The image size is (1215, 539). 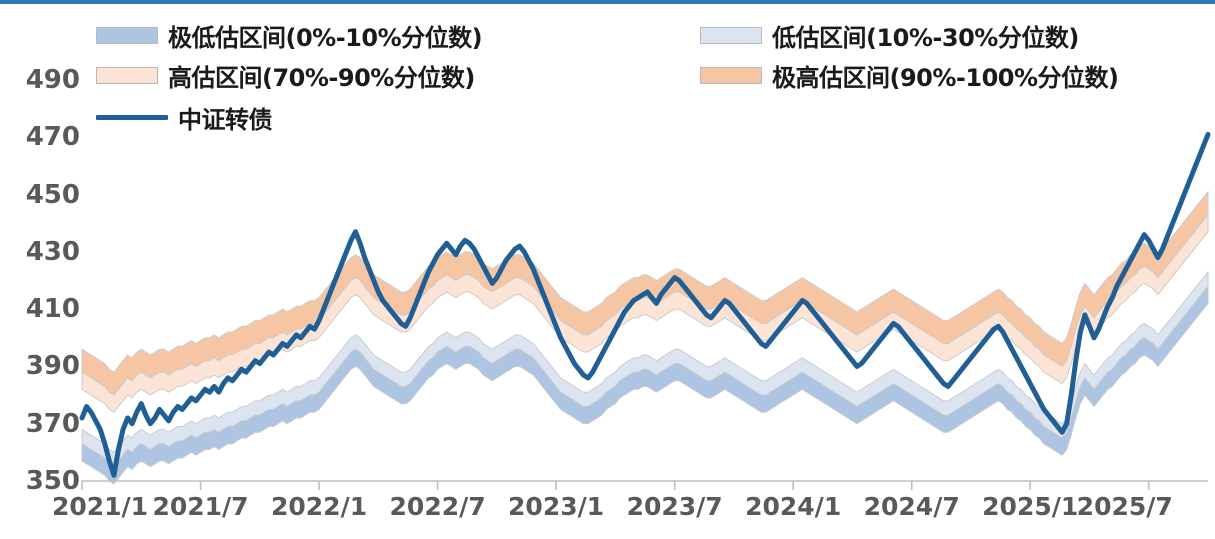 I want to click on x-axis-tick-label: 2024/1, so click(x=793, y=506).